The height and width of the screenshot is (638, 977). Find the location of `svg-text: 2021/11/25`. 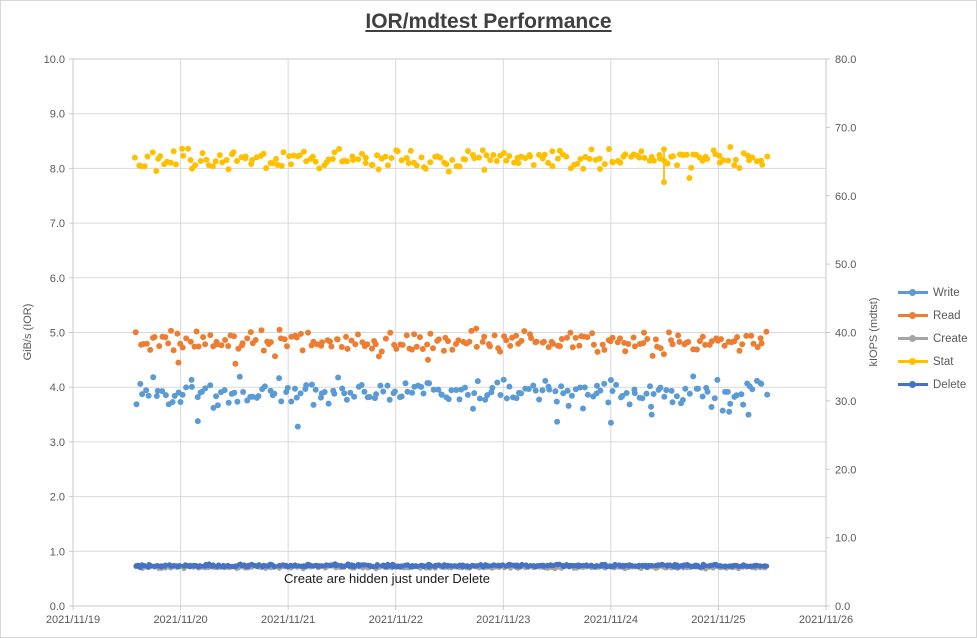

svg-text: 2021/11/25 is located at coordinates (718, 620).